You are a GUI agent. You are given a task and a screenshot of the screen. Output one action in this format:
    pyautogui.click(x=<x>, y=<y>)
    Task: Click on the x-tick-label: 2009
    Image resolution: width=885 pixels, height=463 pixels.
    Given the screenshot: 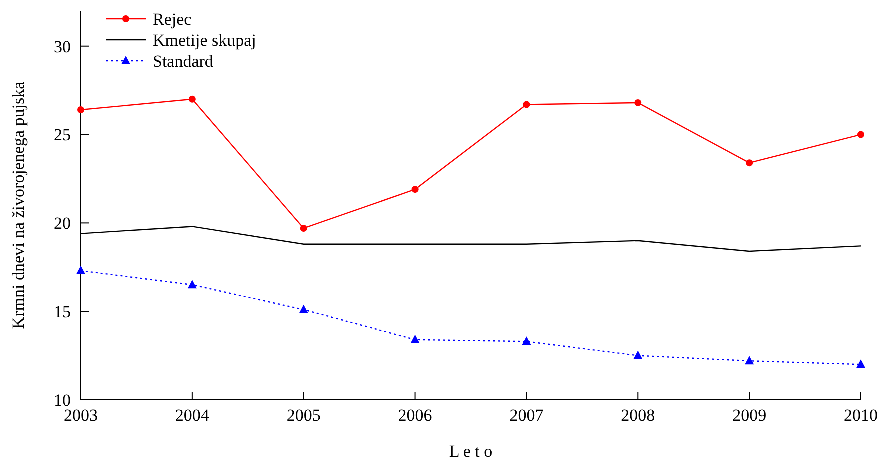 What is the action you would take?
    pyautogui.click(x=749, y=415)
    